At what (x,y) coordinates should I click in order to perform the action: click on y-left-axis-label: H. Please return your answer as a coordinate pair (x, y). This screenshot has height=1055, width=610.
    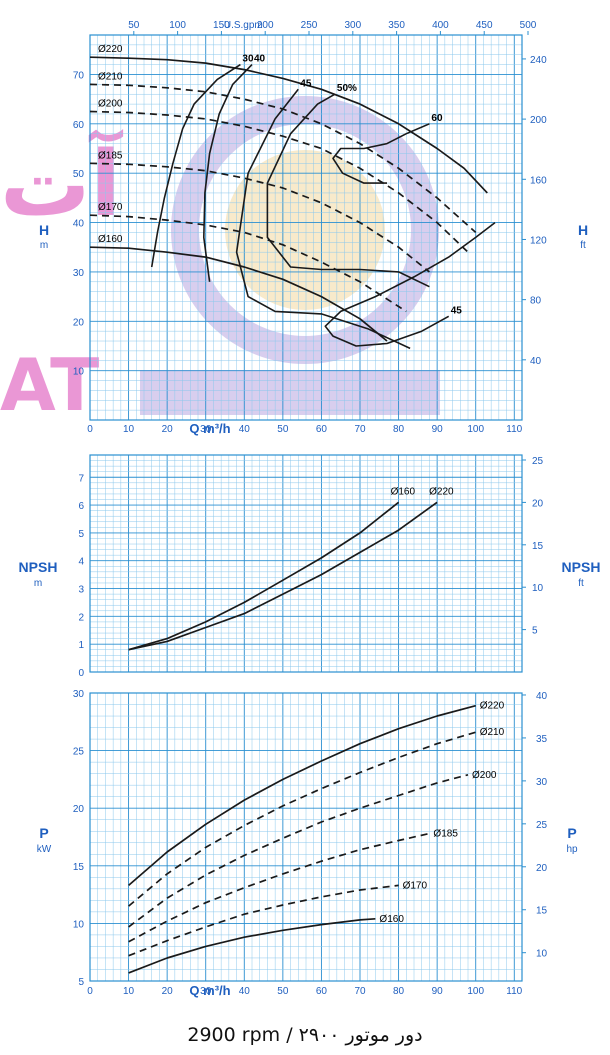
    Looking at the image, I should click on (44, 230).